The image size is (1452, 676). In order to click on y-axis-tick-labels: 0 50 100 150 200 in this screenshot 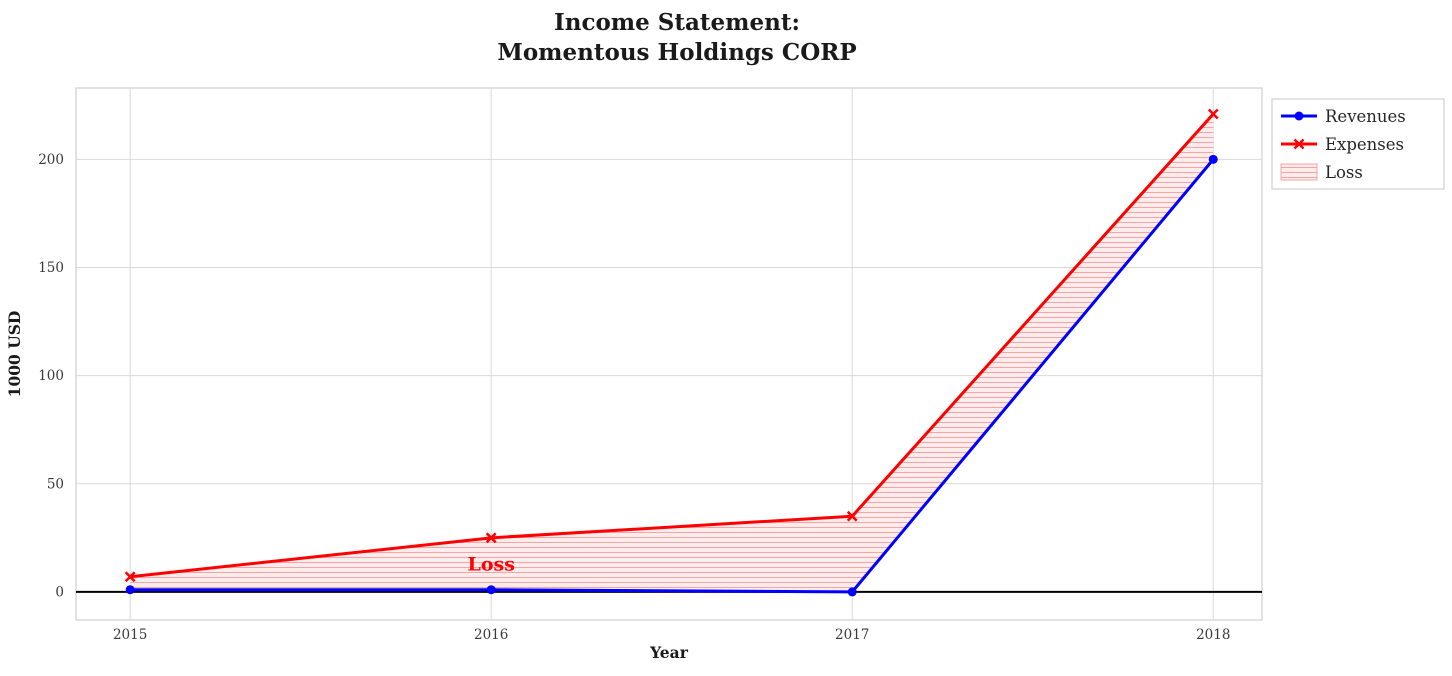, I will do `click(51, 376)`.